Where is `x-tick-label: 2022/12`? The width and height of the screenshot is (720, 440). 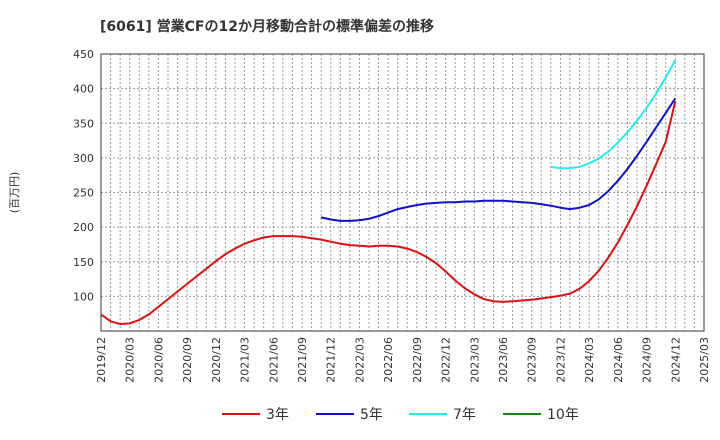 x-tick-label: 2022/12 is located at coordinates (446, 360).